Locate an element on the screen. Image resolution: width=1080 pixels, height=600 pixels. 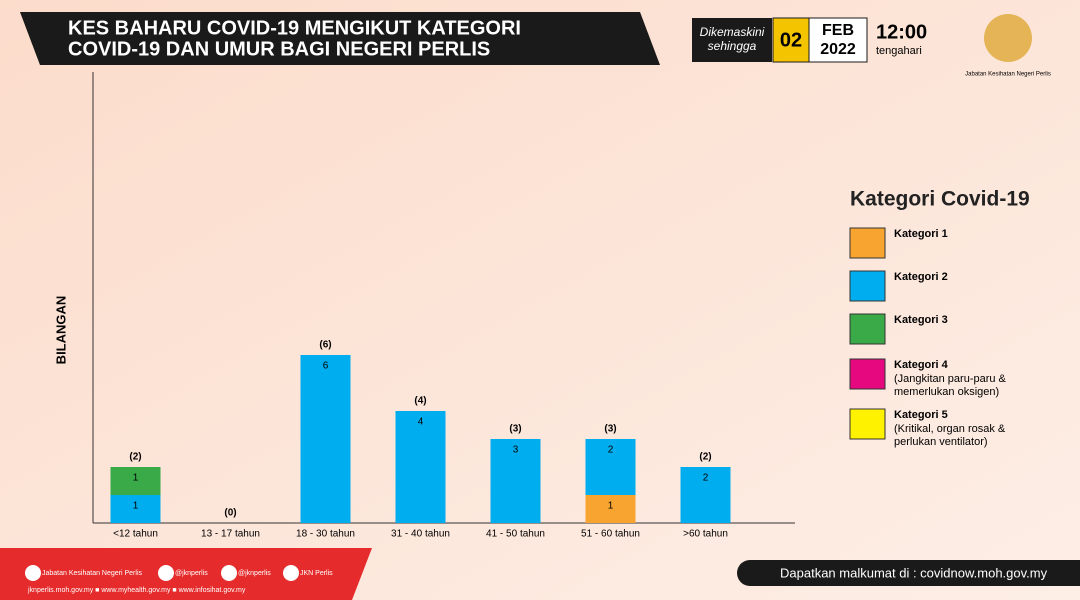
social: Jabatan Kesihatan Negeri Perlis is located at coordinates (92, 573).